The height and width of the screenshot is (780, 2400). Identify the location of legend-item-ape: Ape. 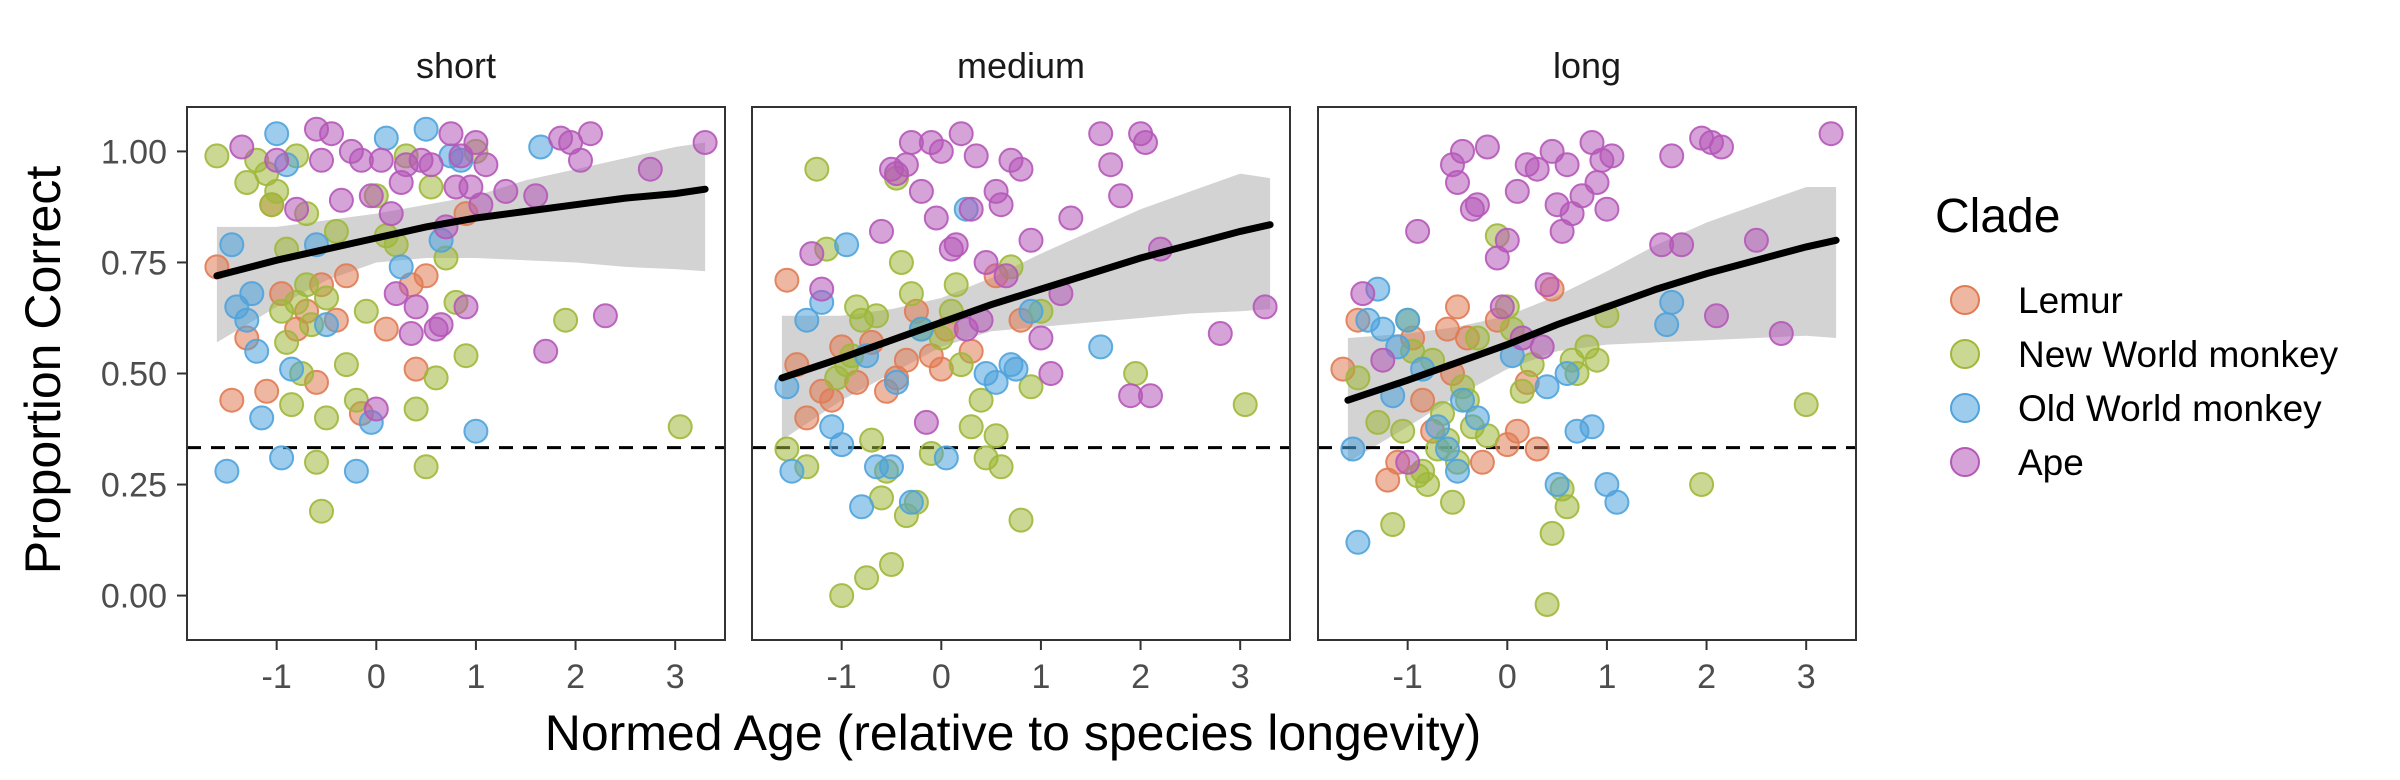
(2017, 462).